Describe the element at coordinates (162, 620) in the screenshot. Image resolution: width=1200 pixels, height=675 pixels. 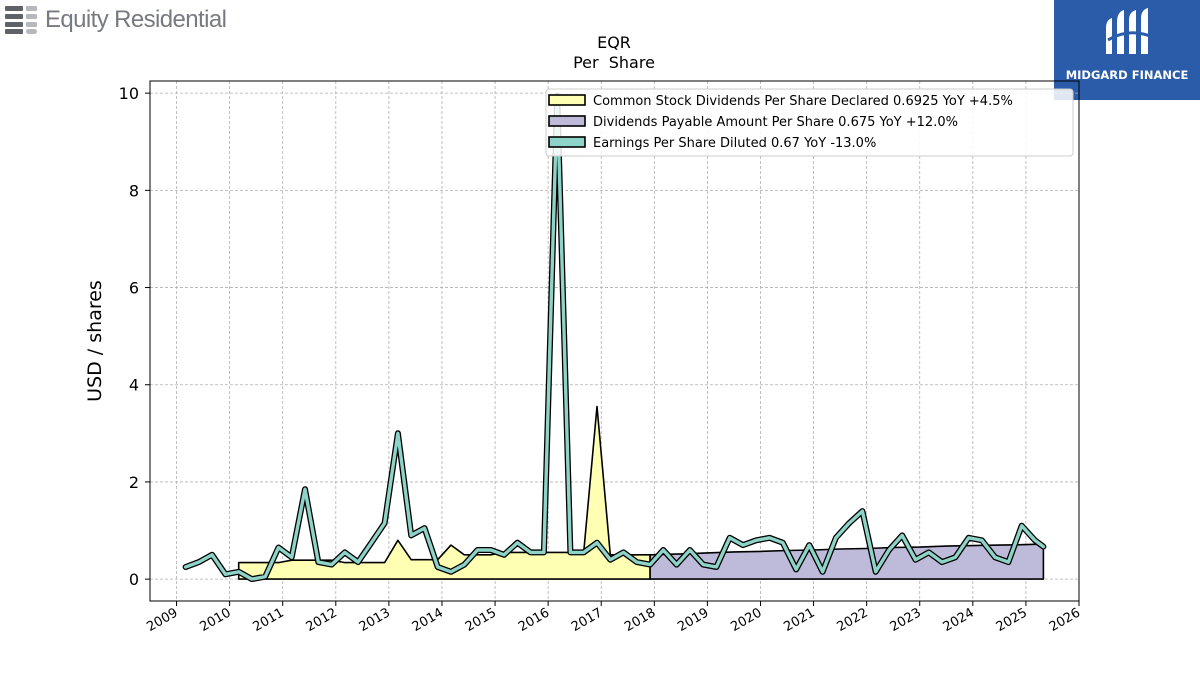
I see `x-tick-label: 2009` at that location.